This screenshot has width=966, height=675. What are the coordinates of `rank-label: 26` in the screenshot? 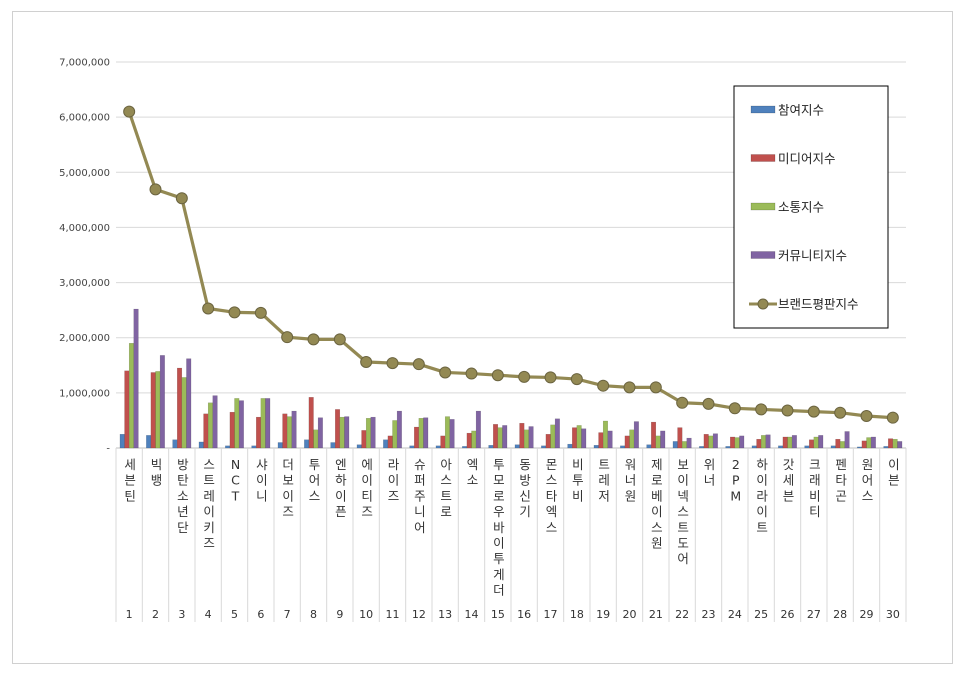 It's located at (788, 614).